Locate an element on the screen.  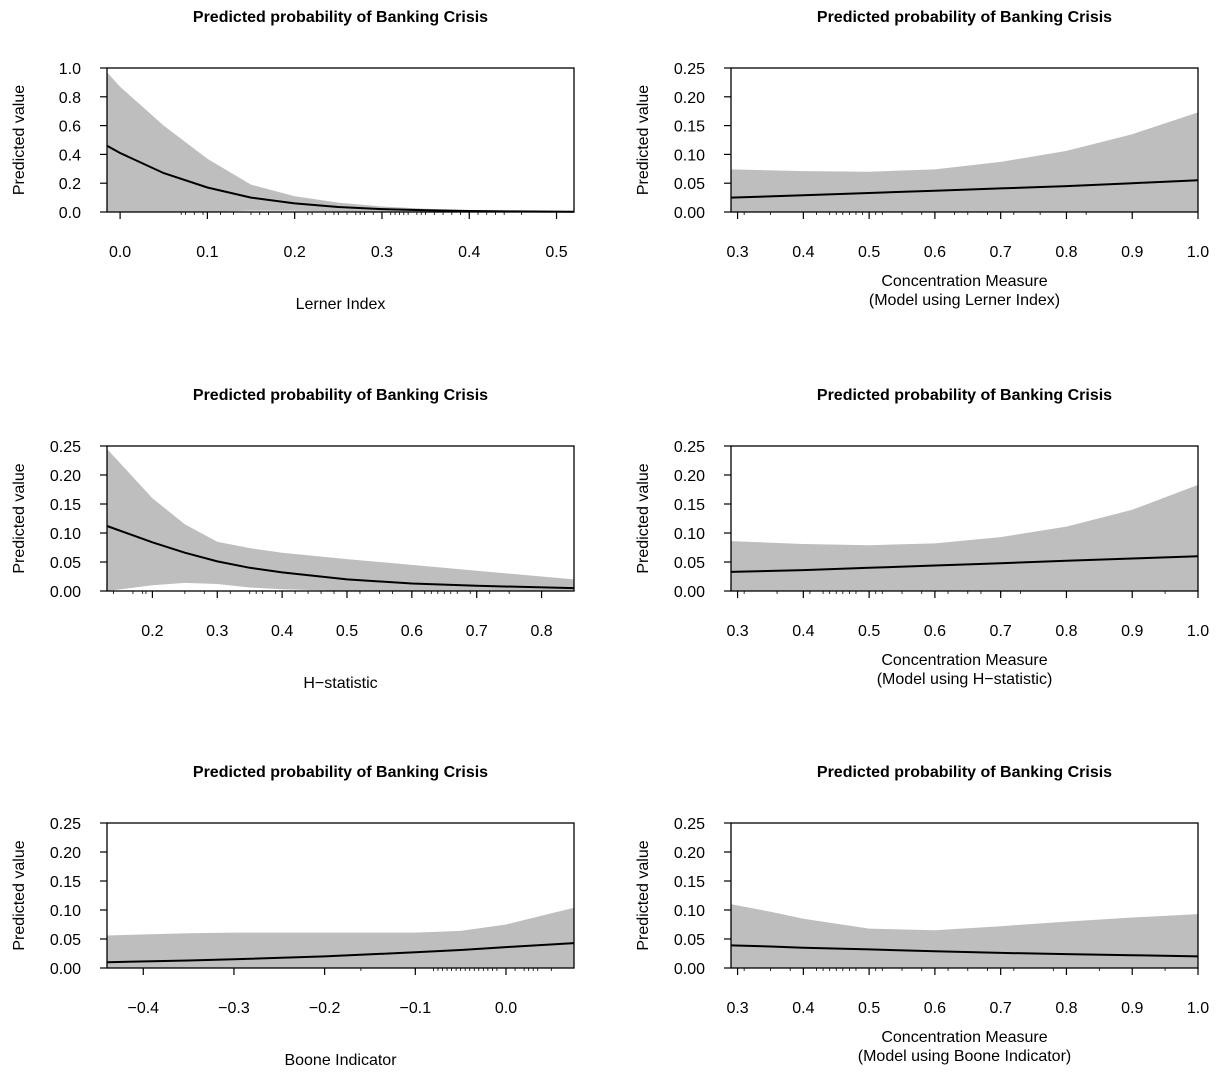
x-axis-label-line: (Model using H−statistic) is located at coordinates (965, 679).